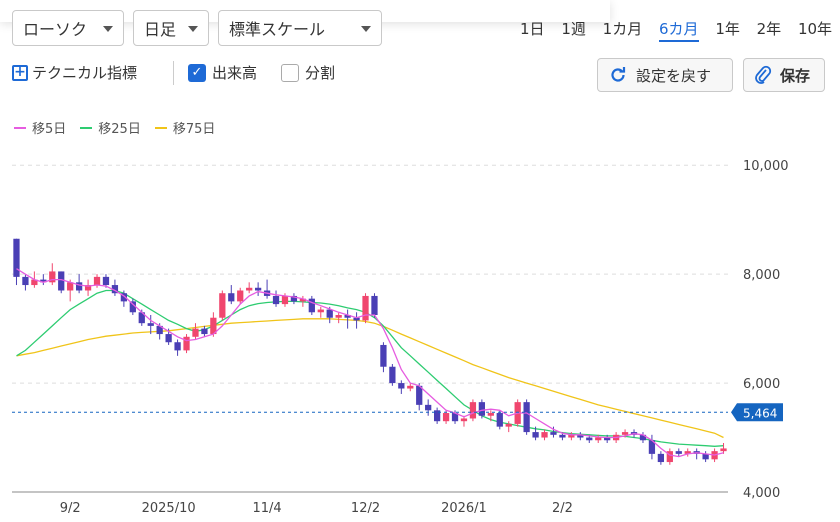  What do you see at coordinates (464, 508) in the screenshot?
I see `x-tick-label: 2026/1` at bounding box center [464, 508].